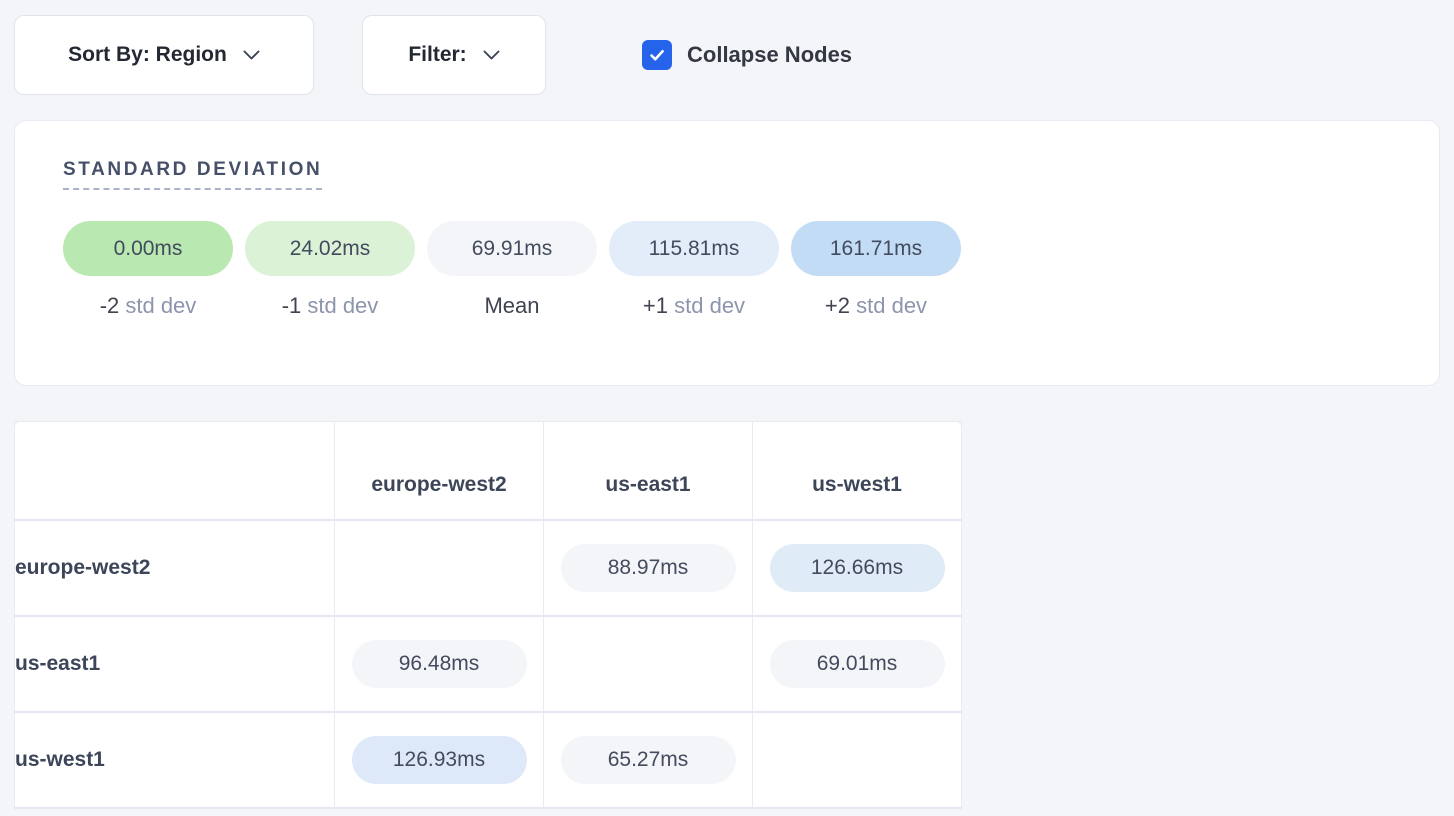 The image size is (1454, 816). I want to click on collapse-nodes-toggle: Collapse Nodes, so click(747, 55).